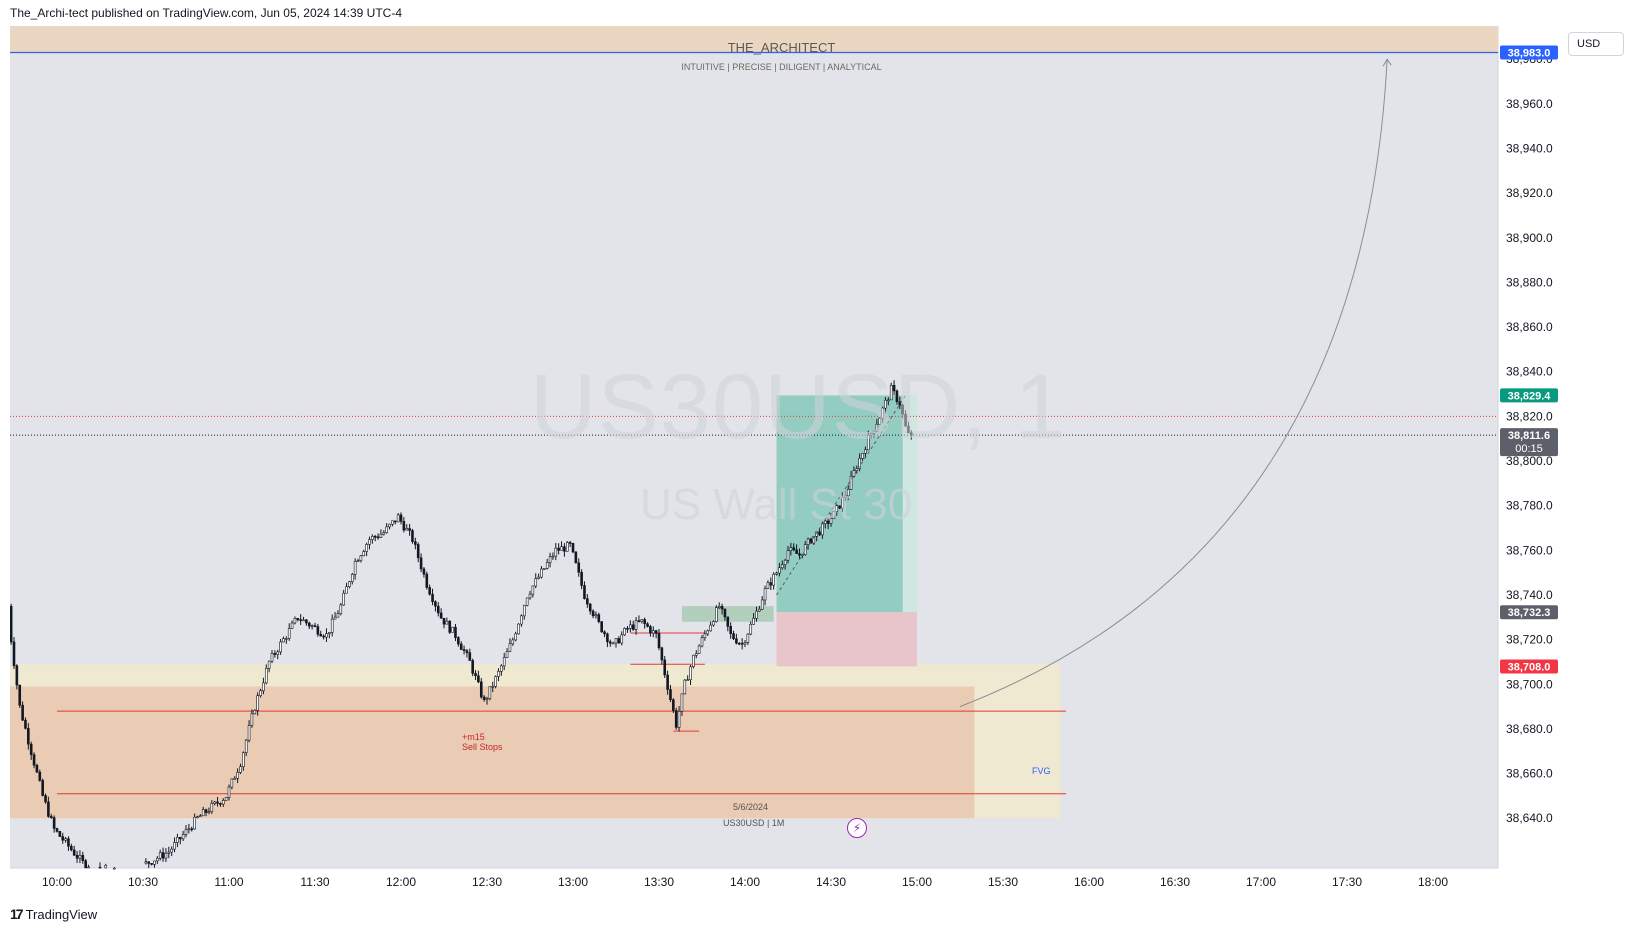  What do you see at coordinates (1529, 640) in the screenshot?
I see `y-tick-label: 38,720.0` at bounding box center [1529, 640].